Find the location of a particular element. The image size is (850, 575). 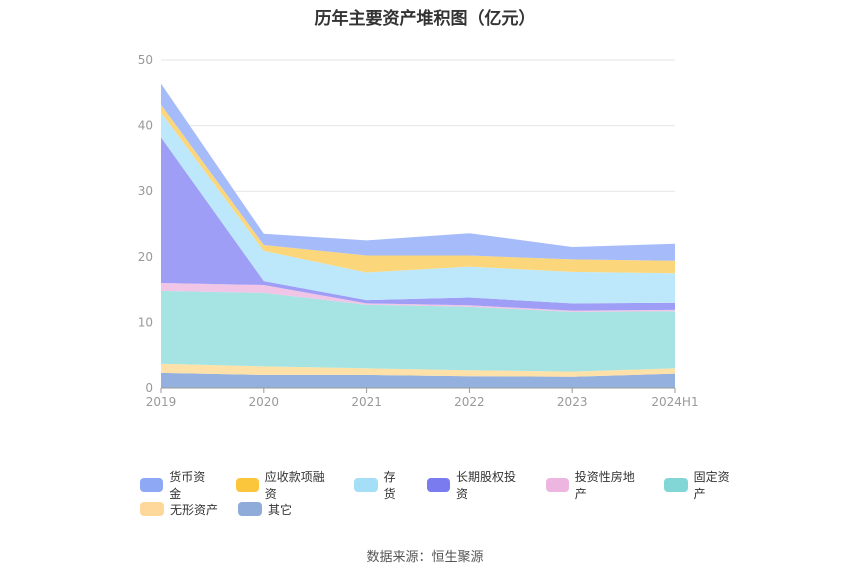

legend-item-应收款项融资: 应收款项融资 is located at coordinates (285, 485).